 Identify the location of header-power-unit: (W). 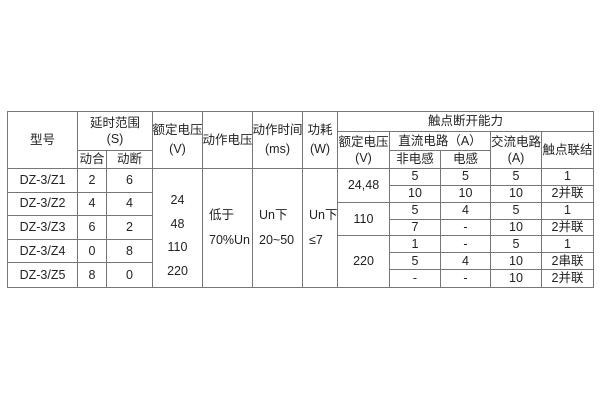
(320, 149).